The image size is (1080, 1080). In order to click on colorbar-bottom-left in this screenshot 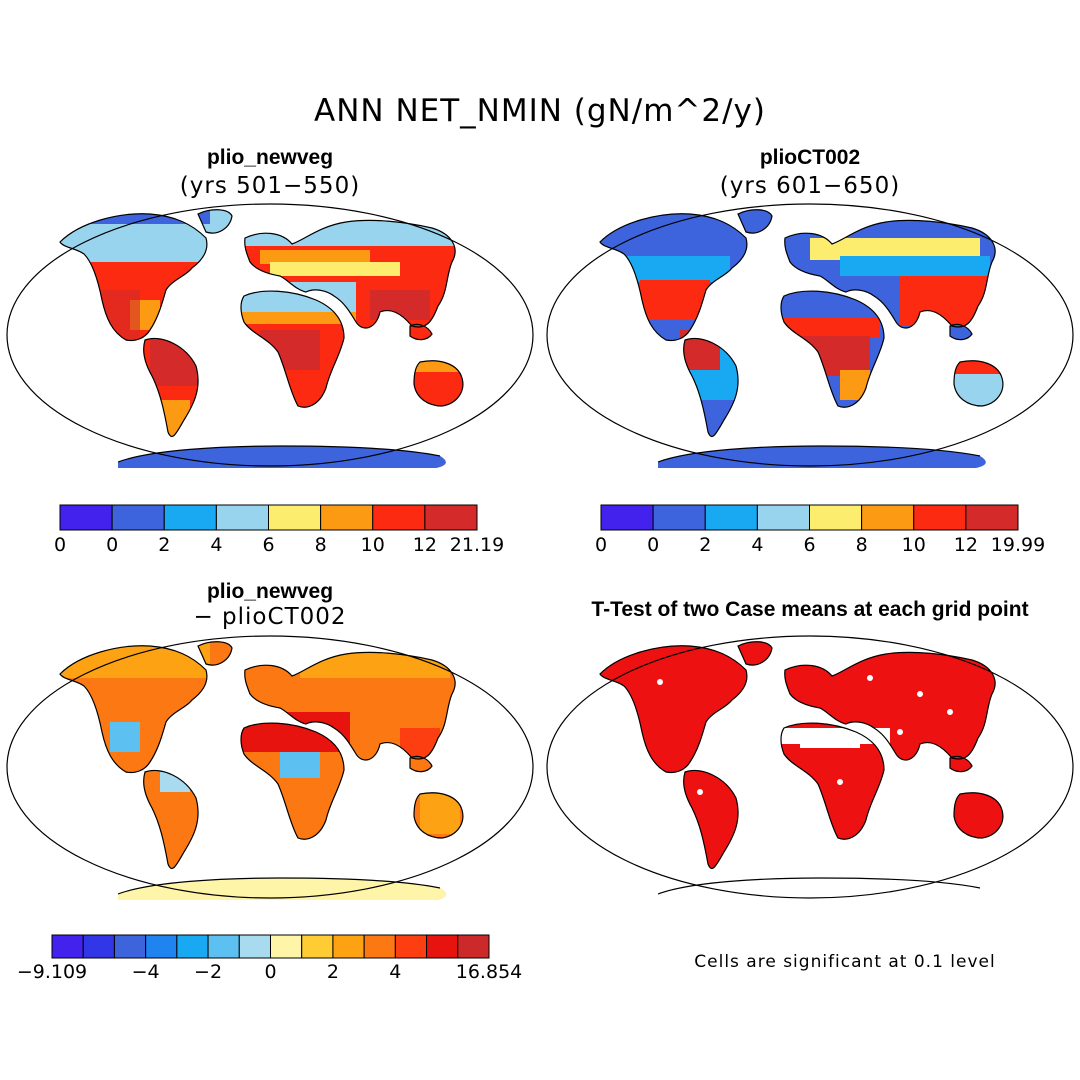, I will do `click(270, 946)`.